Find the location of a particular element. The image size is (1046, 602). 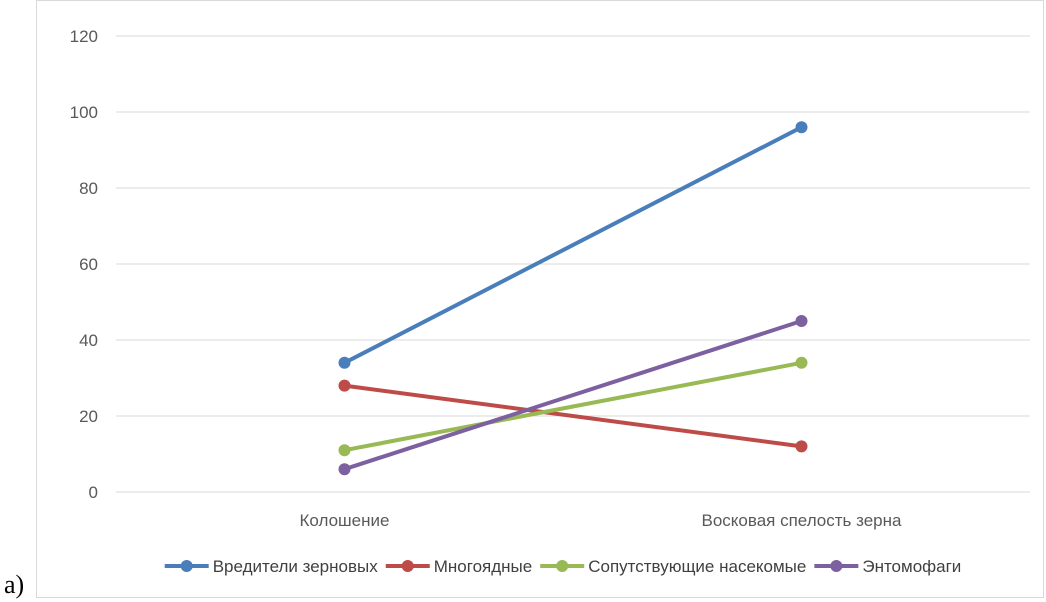

y-tick-label: 60 is located at coordinates (88, 264).